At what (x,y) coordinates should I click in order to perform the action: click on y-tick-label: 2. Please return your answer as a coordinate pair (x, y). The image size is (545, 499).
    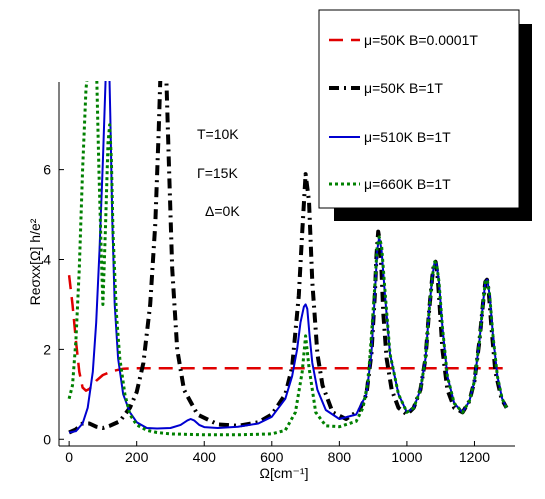
    Looking at the image, I should click on (47, 349).